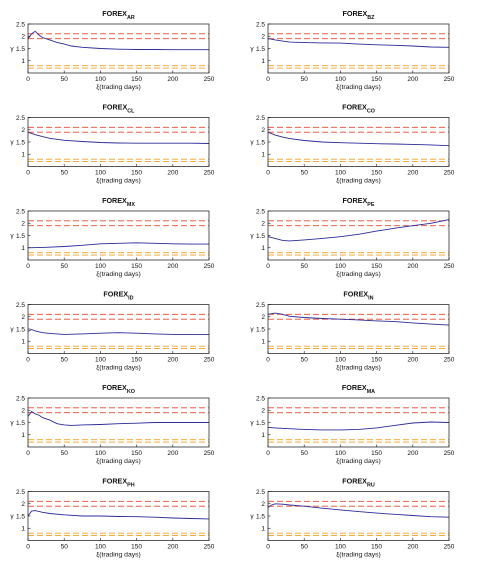 Image resolution: width=483 pixels, height=582 pixels. I want to click on chart-11-title-subscript: RU, so click(371, 486).